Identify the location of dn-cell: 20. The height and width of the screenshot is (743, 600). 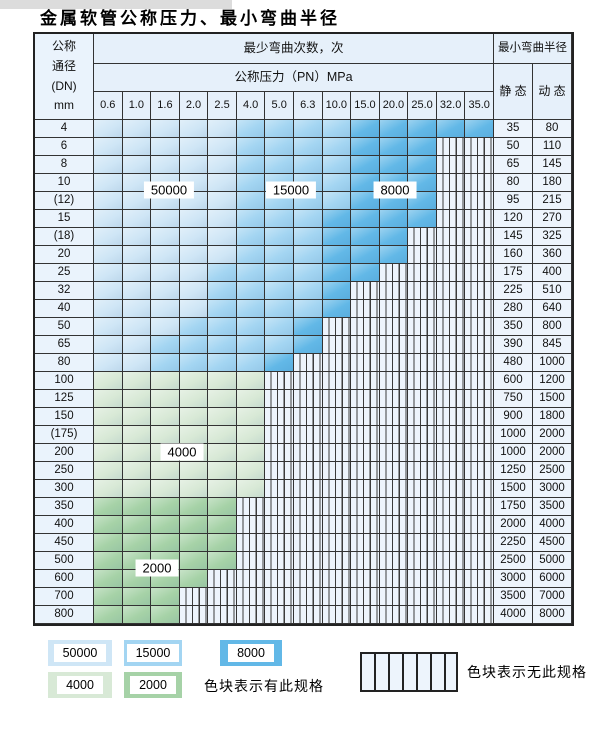
(64, 255).